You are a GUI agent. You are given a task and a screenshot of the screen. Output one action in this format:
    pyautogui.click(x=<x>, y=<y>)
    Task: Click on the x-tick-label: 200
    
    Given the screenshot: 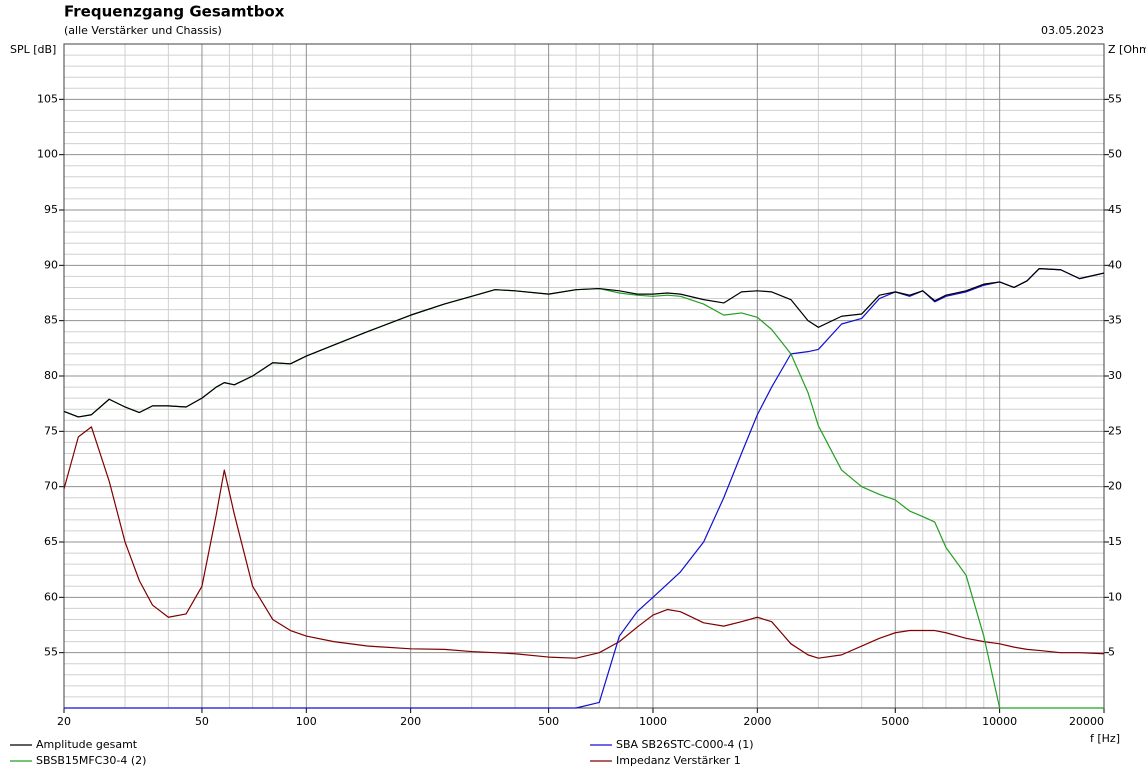 What is the action you would take?
    pyautogui.click(x=410, y=721)
    